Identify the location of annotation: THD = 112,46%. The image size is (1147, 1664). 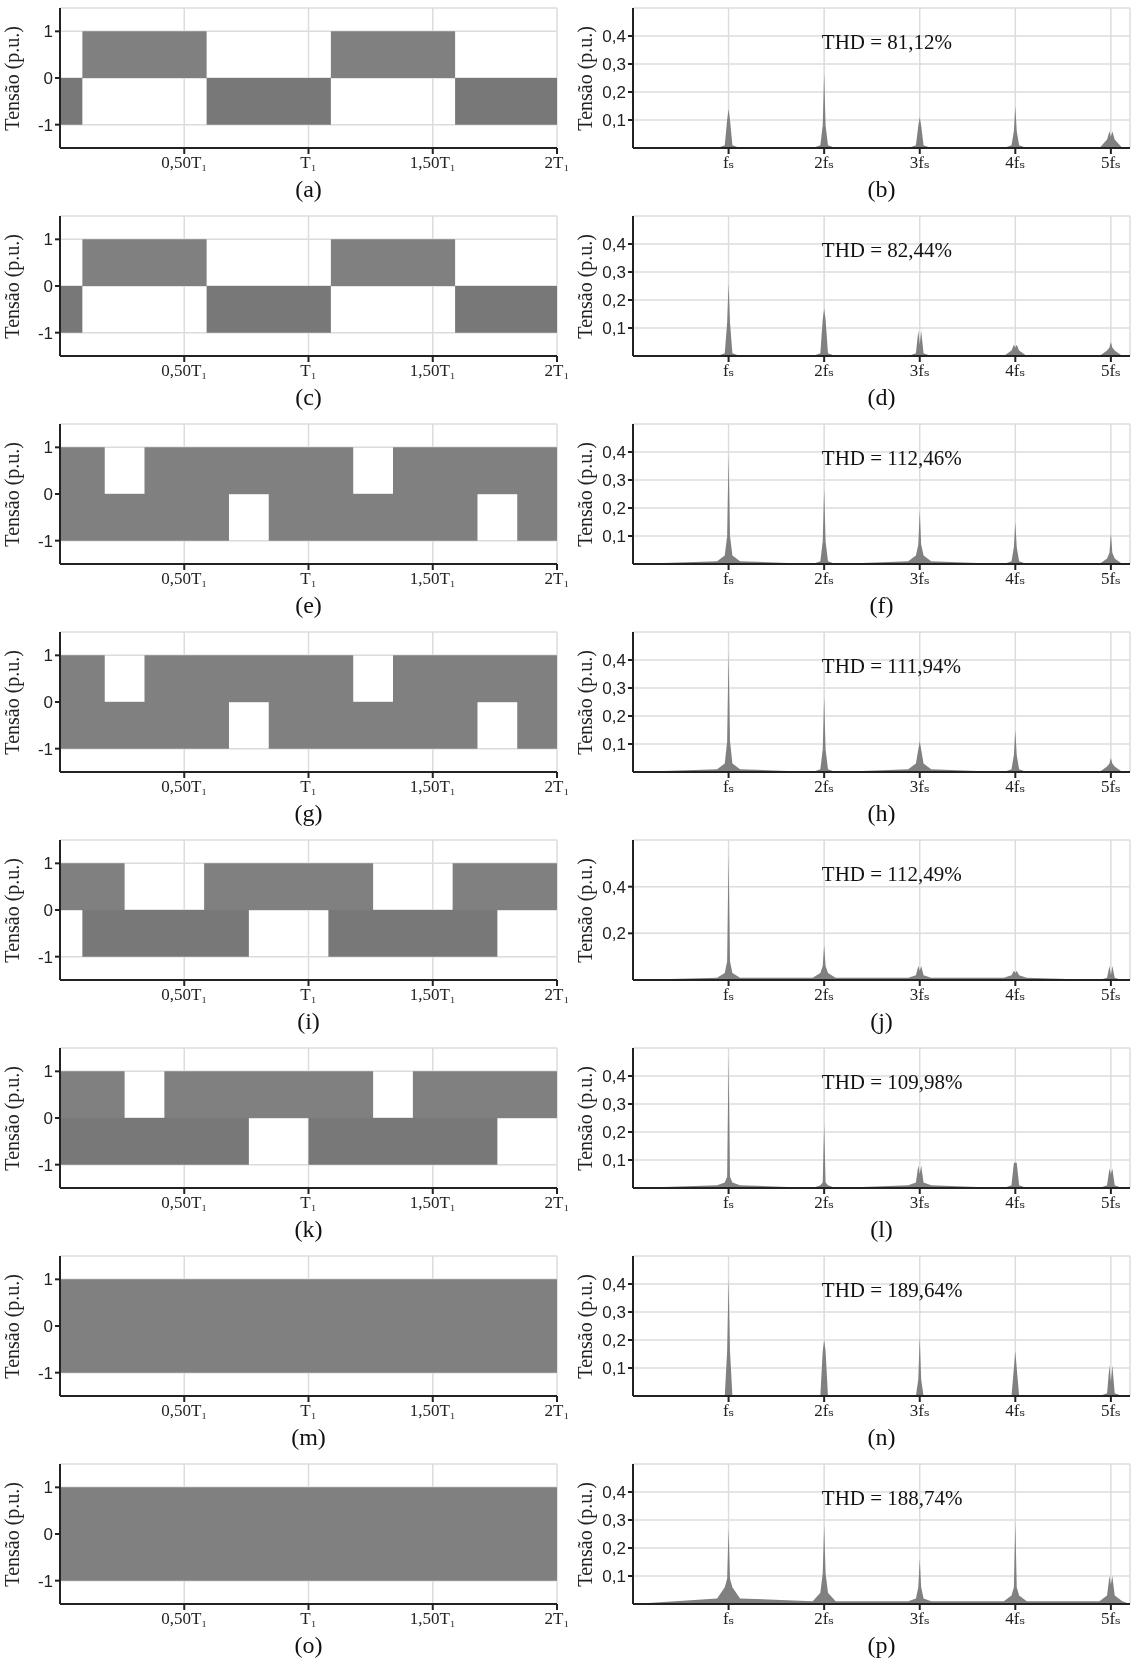
(891, 458).